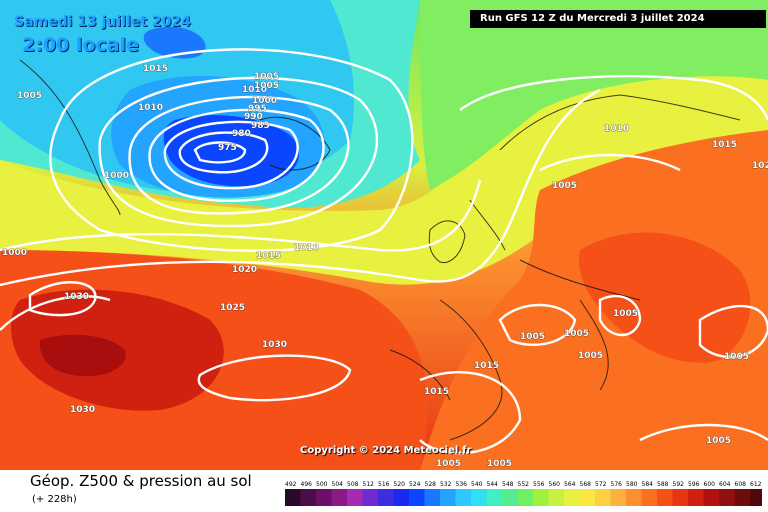 The width and height of the screenshot is (768, 512). Describe the element at coordinates (601, 484) in the screenshot. I see `scale-label: 572` at that location.